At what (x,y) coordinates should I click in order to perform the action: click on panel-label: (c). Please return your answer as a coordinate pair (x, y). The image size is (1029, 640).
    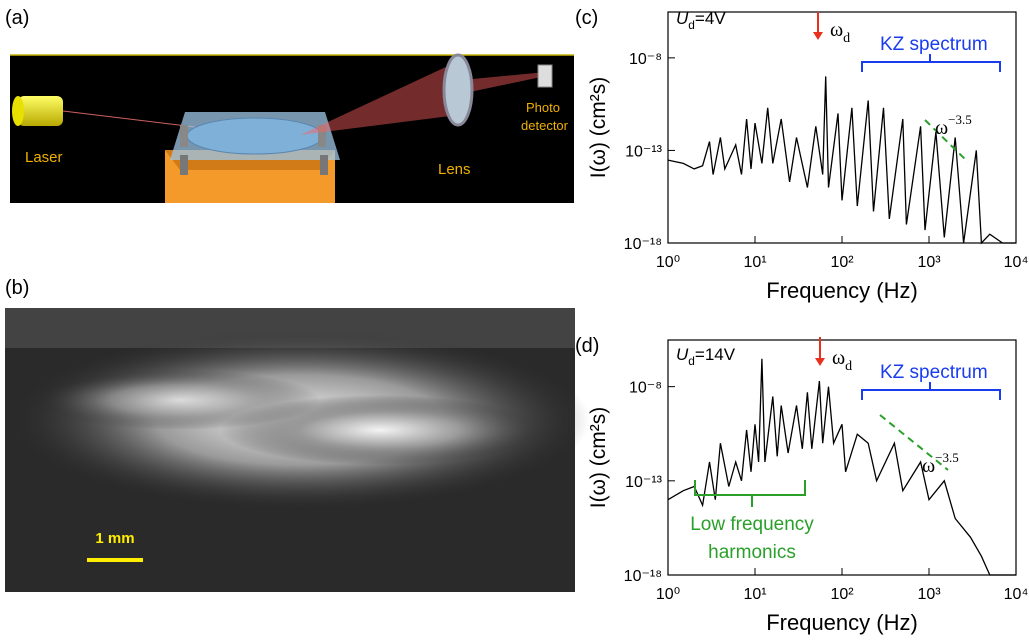
    Looking at the image, I should click on (586, 18).